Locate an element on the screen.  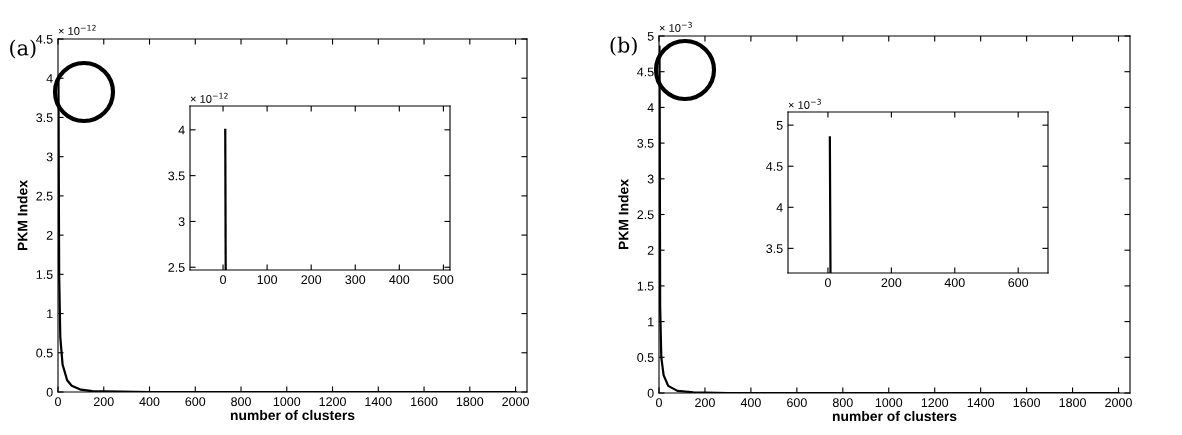
text: × 10$^{−12}$ is located at coordinates (77, 29).